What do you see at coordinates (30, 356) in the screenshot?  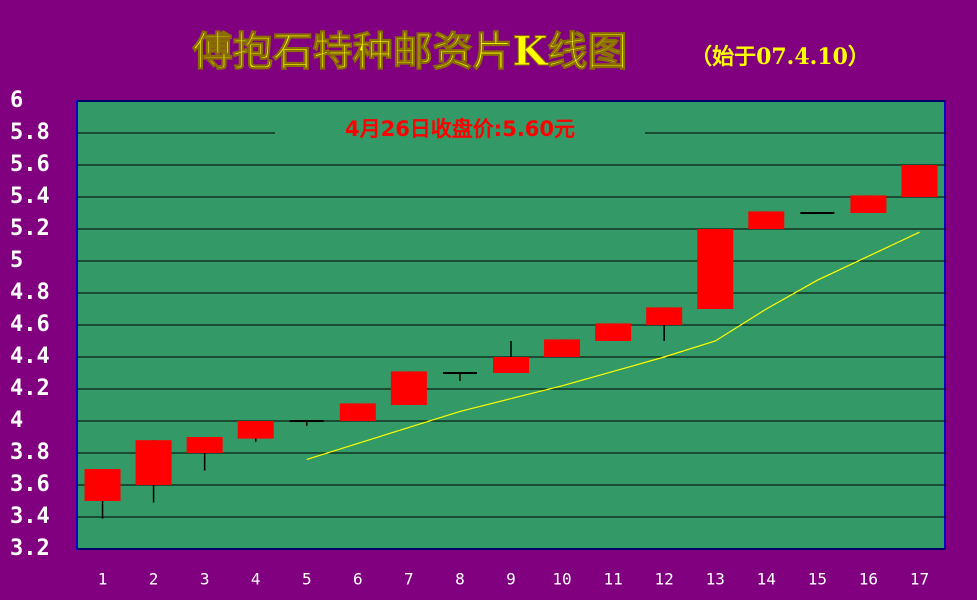 I see `y-tick-label: 4.4` at bounding box center [30, 356].